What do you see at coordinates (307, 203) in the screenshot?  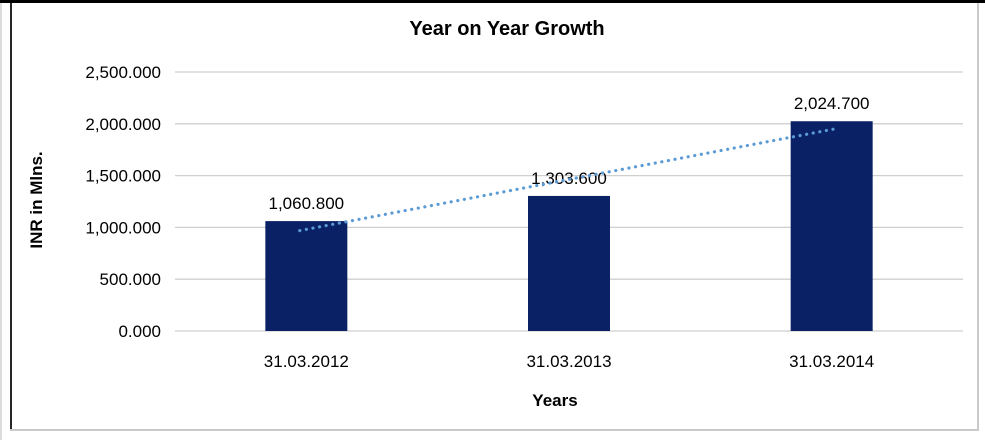 I see `bar-value-label: 1,060.800` at bounding box center [307, 203].